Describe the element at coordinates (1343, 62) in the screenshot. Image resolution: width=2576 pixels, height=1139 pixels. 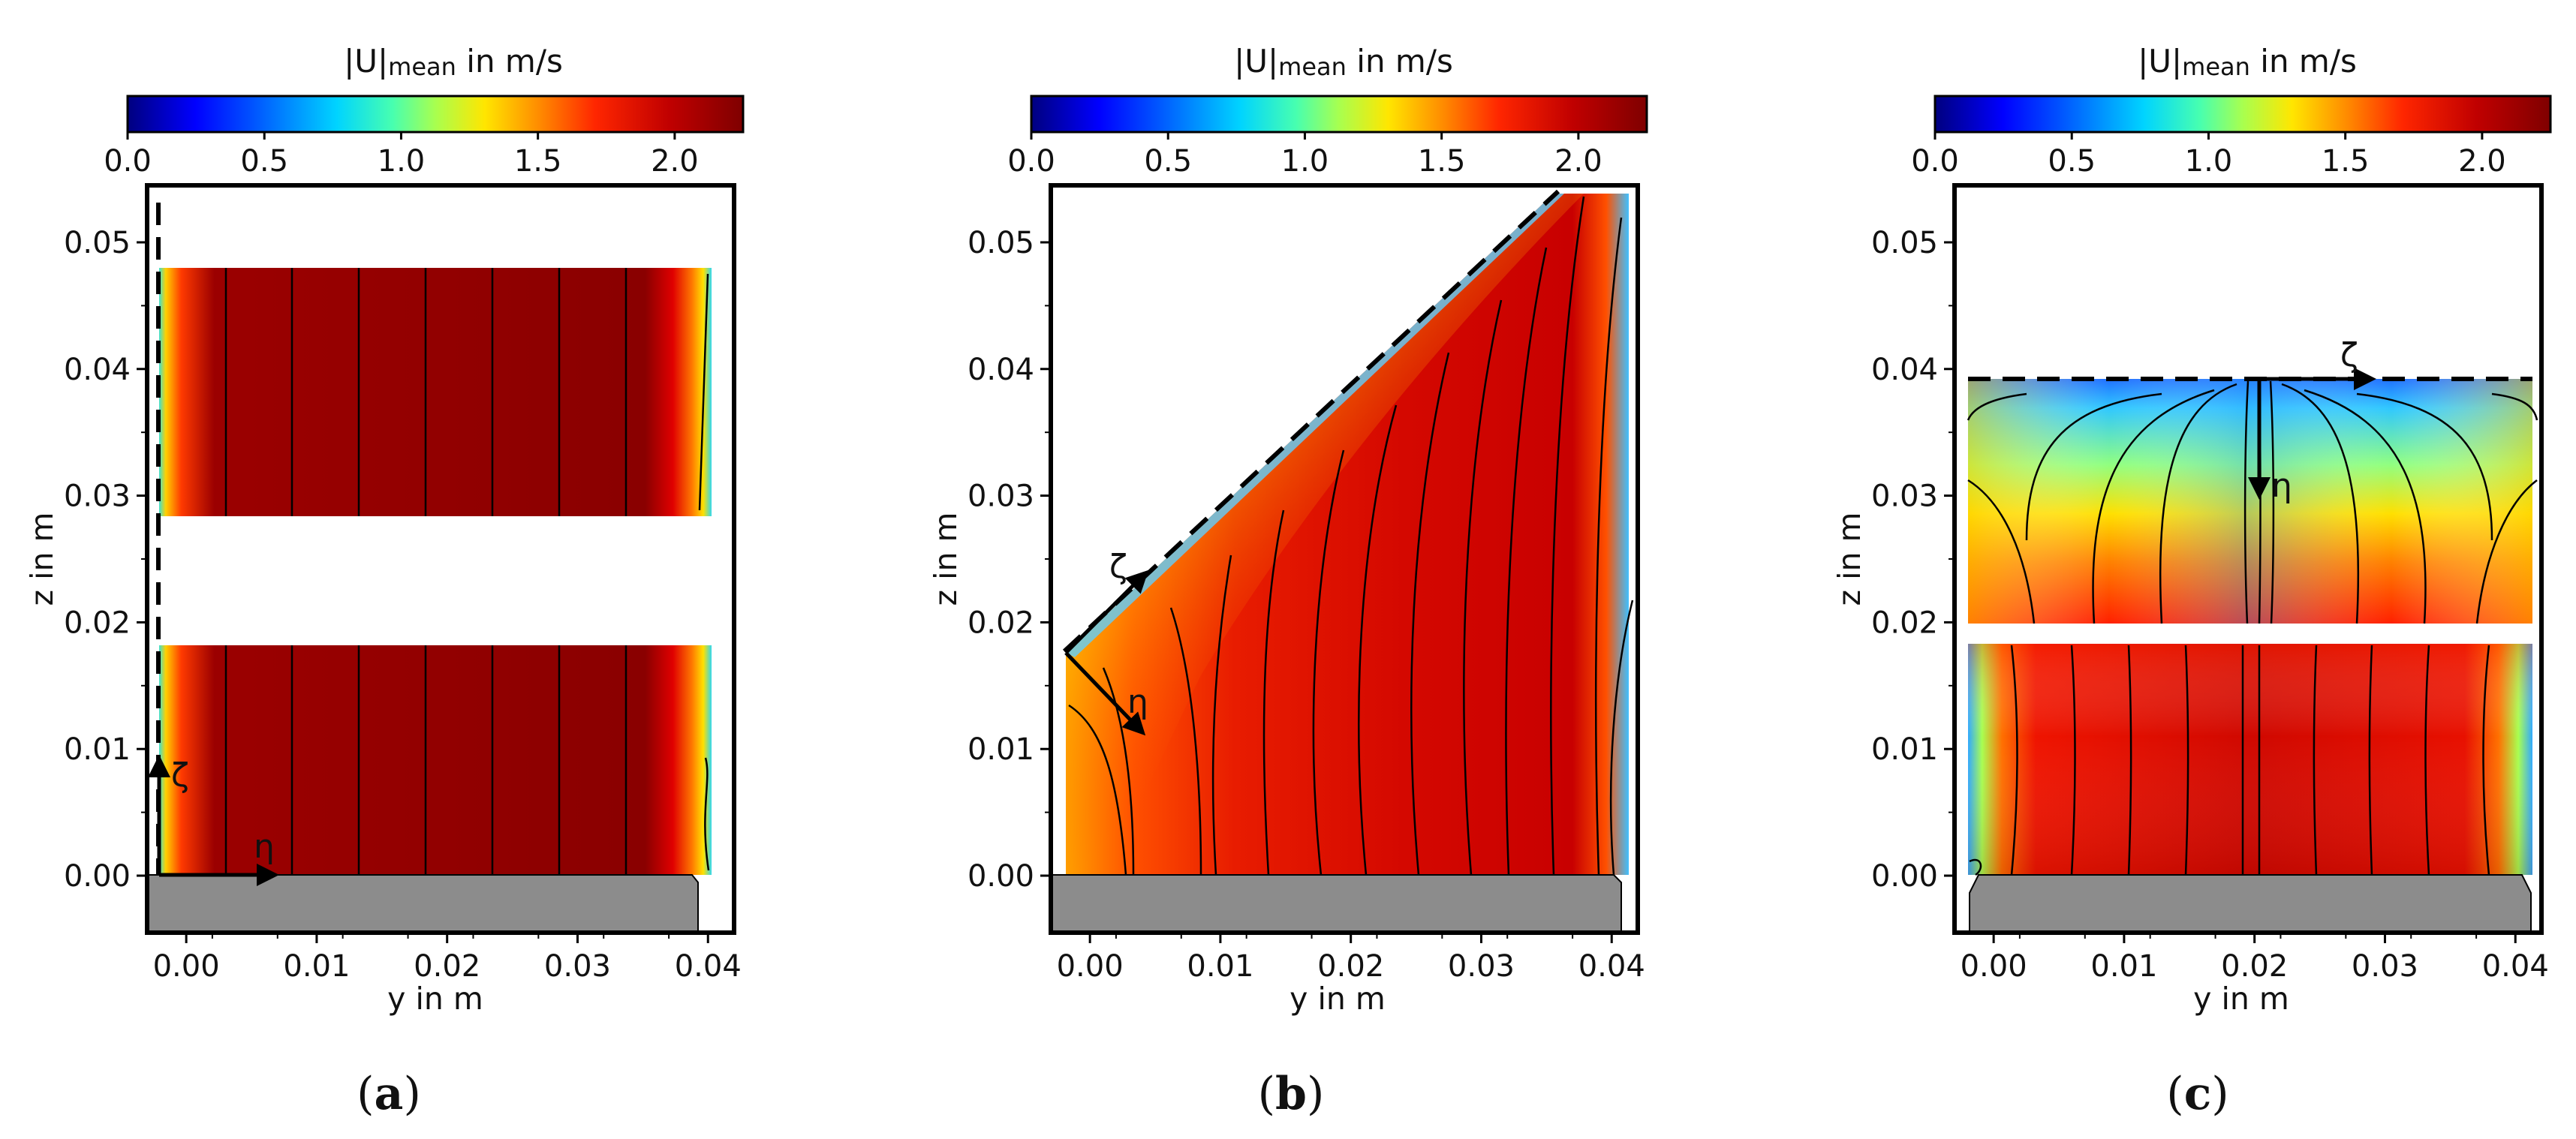
I see `colorbar-title-b: |U|mean in m/s` at that location.